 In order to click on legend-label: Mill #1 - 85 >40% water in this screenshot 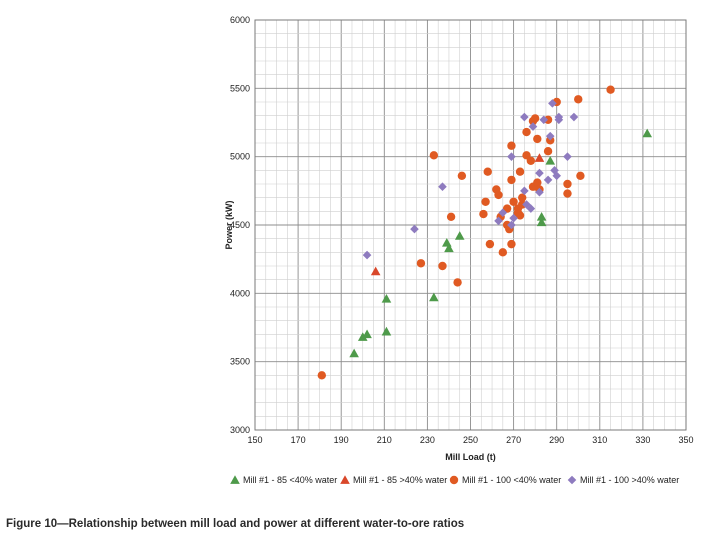, I will do `click(400, 480)`.